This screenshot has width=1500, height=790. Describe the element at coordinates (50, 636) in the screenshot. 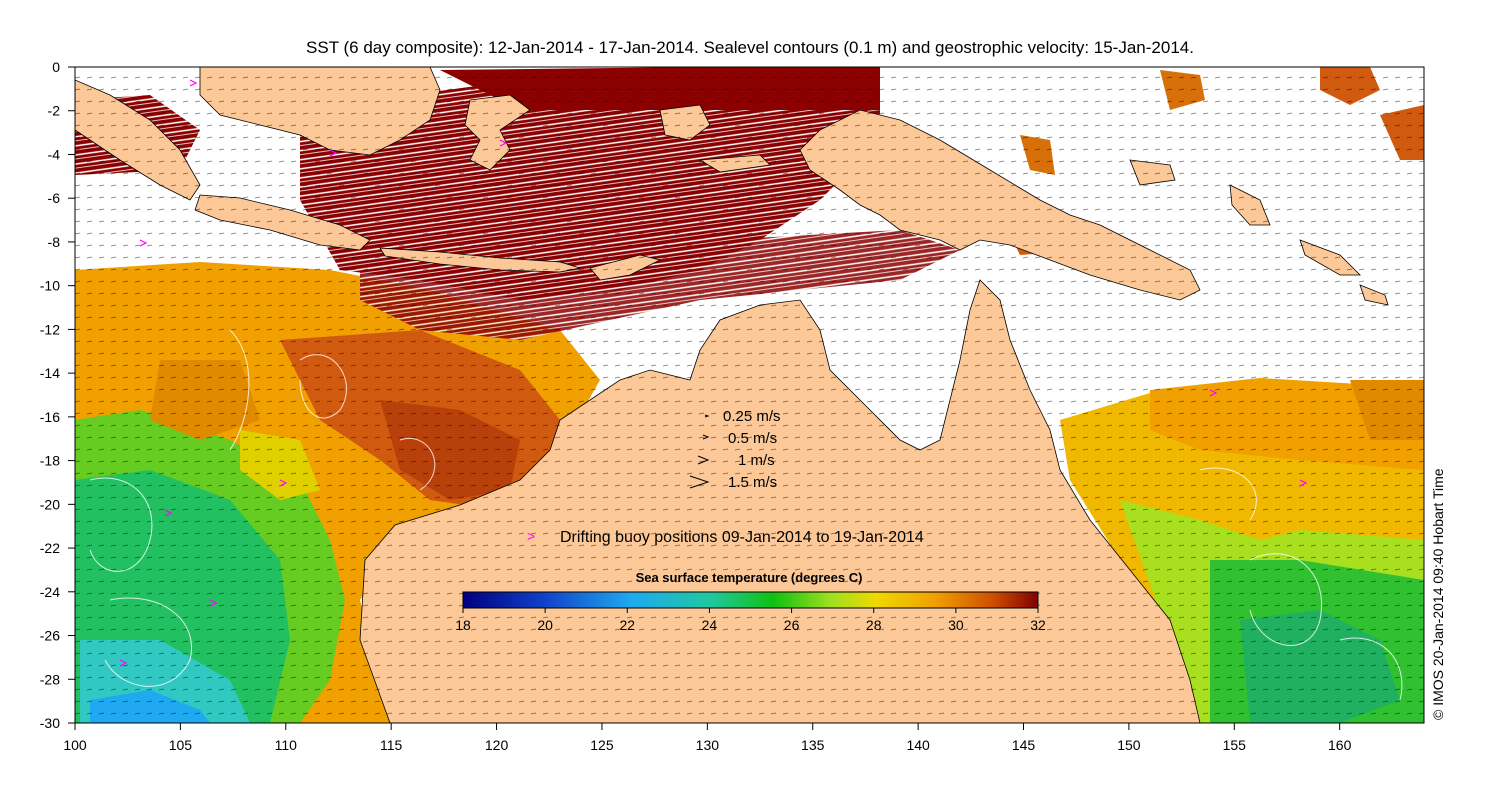

I see `y-tick-label: -26` at that location.